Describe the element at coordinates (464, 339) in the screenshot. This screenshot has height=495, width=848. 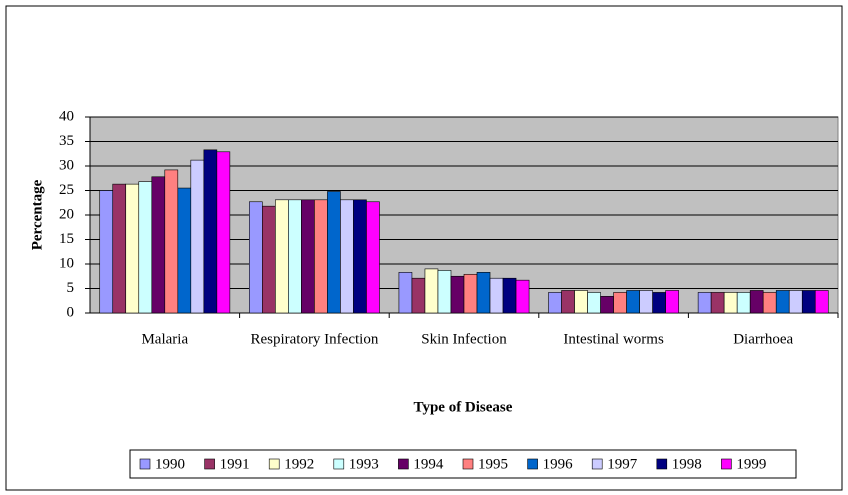
I see `x-tick-label: Skin Infection` at that location.